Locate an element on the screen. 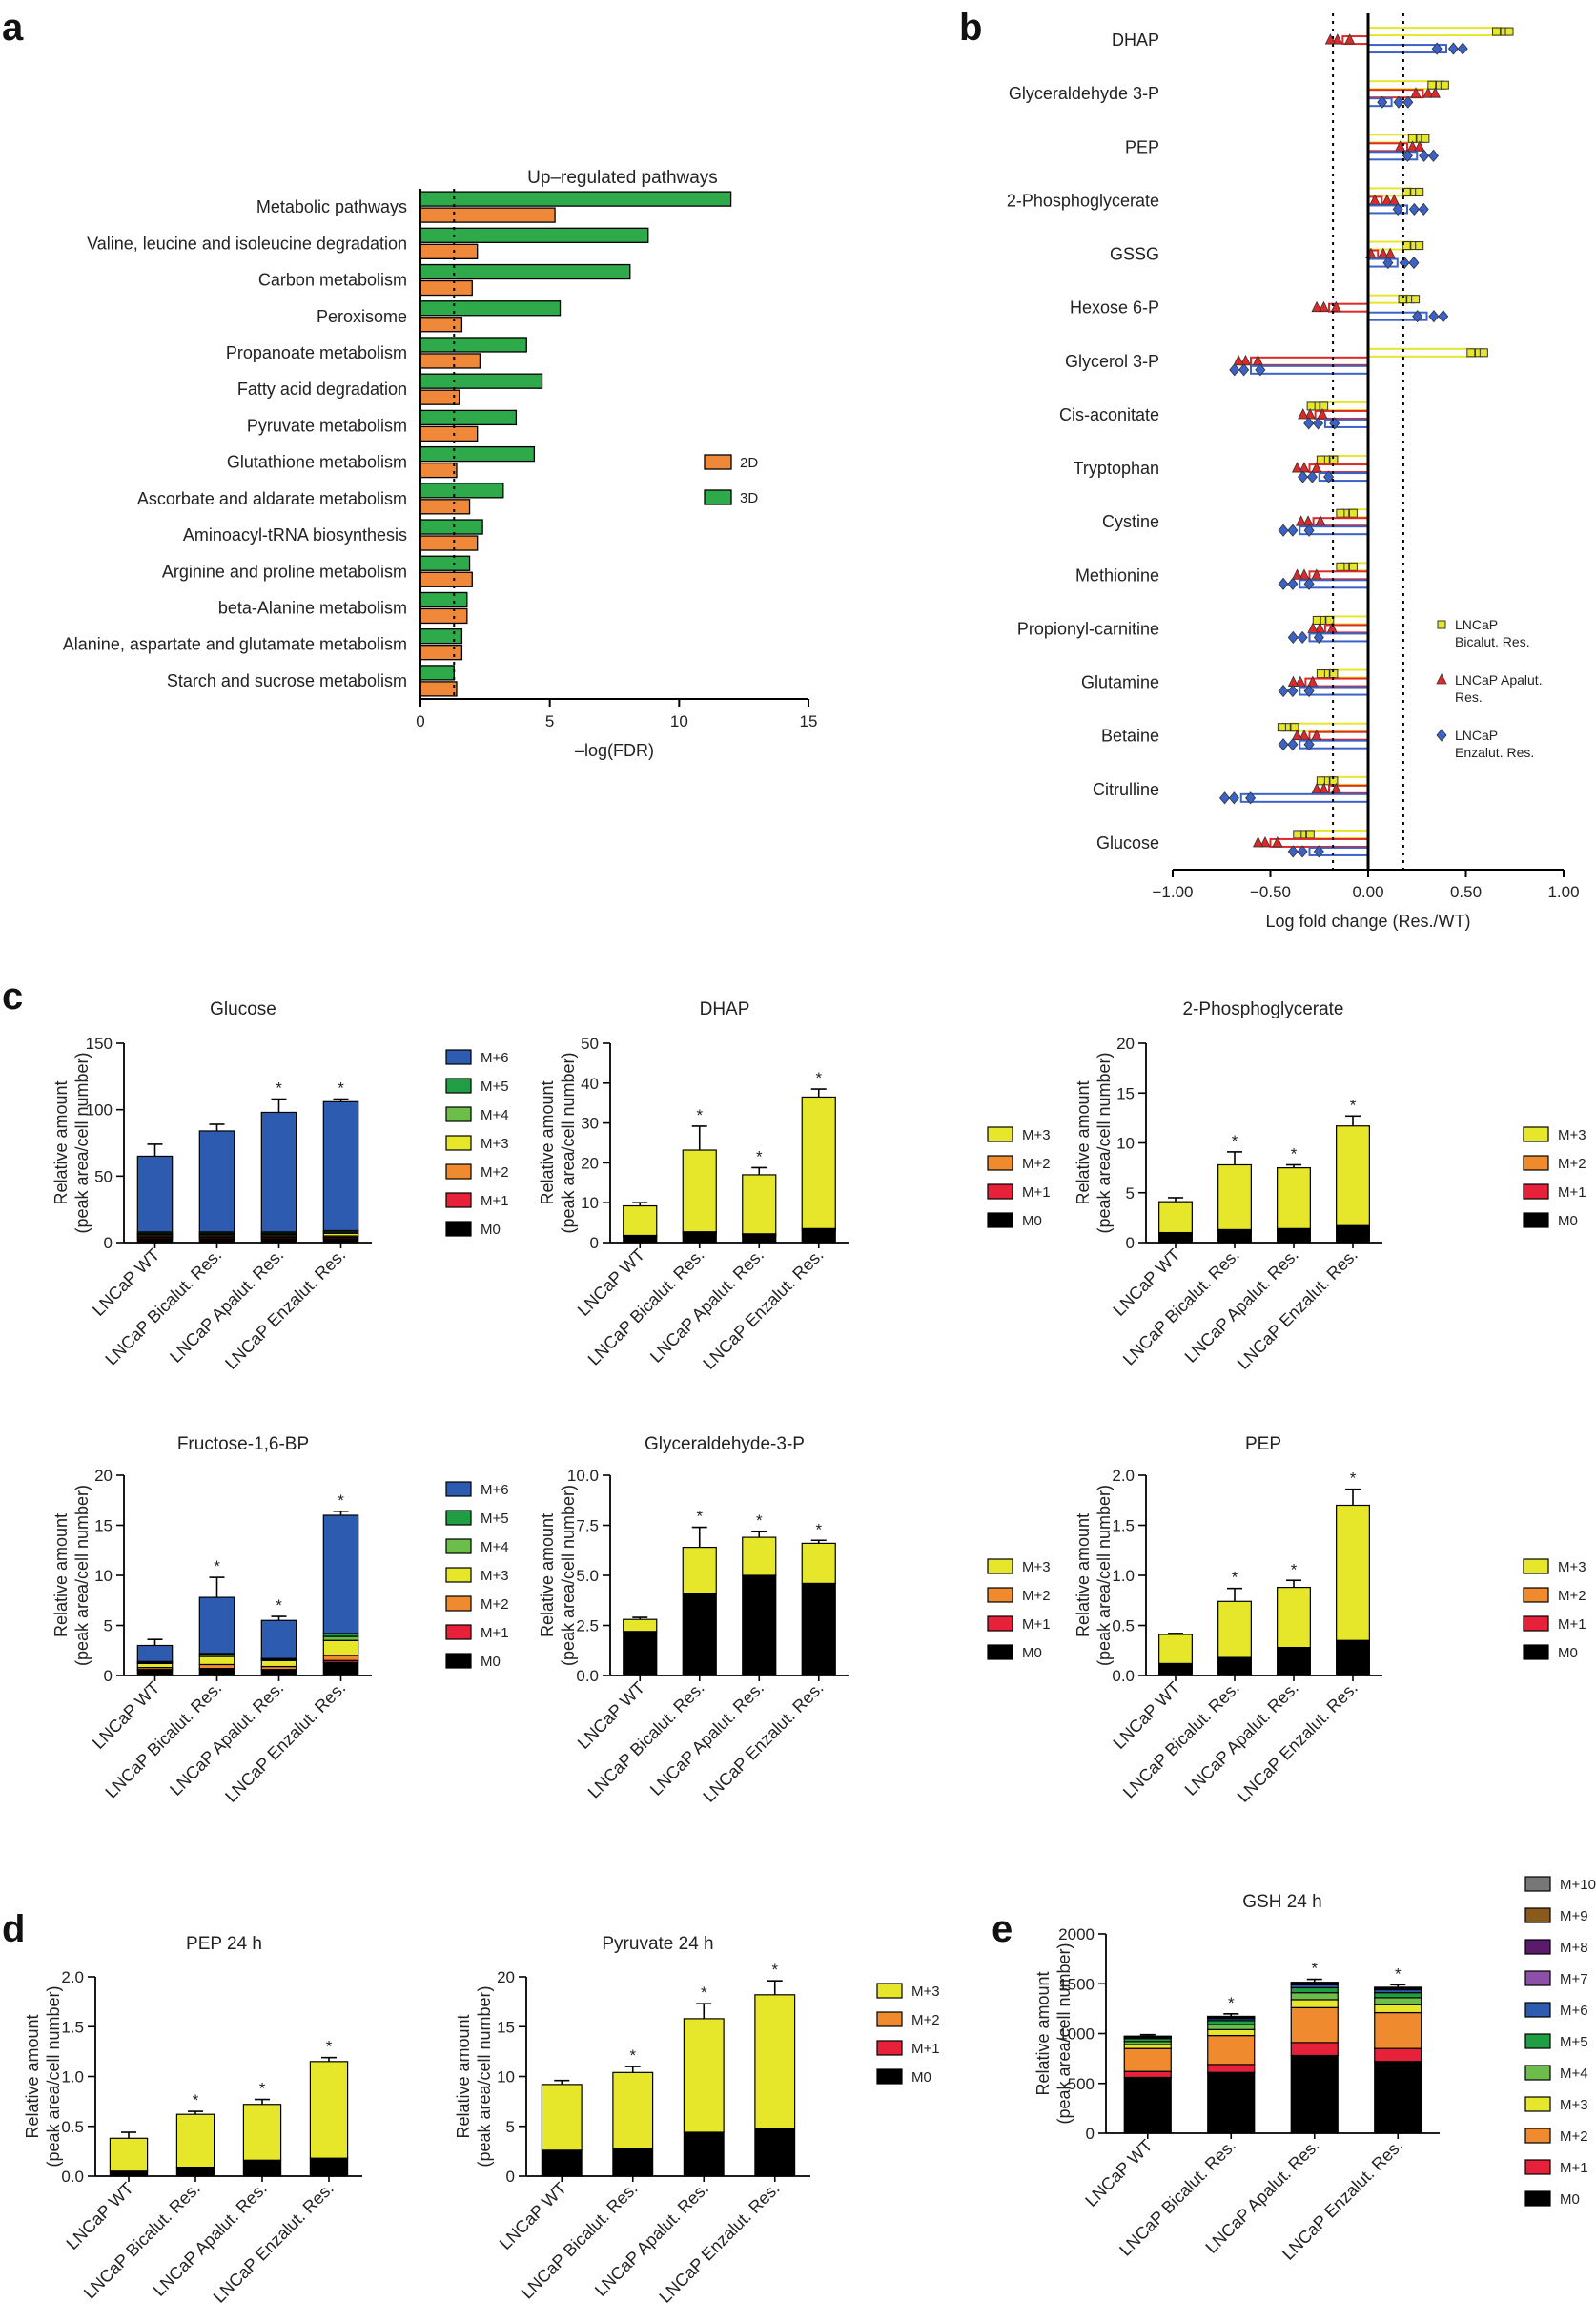  legend-swatch-2d is located at coordinates (718, 462).